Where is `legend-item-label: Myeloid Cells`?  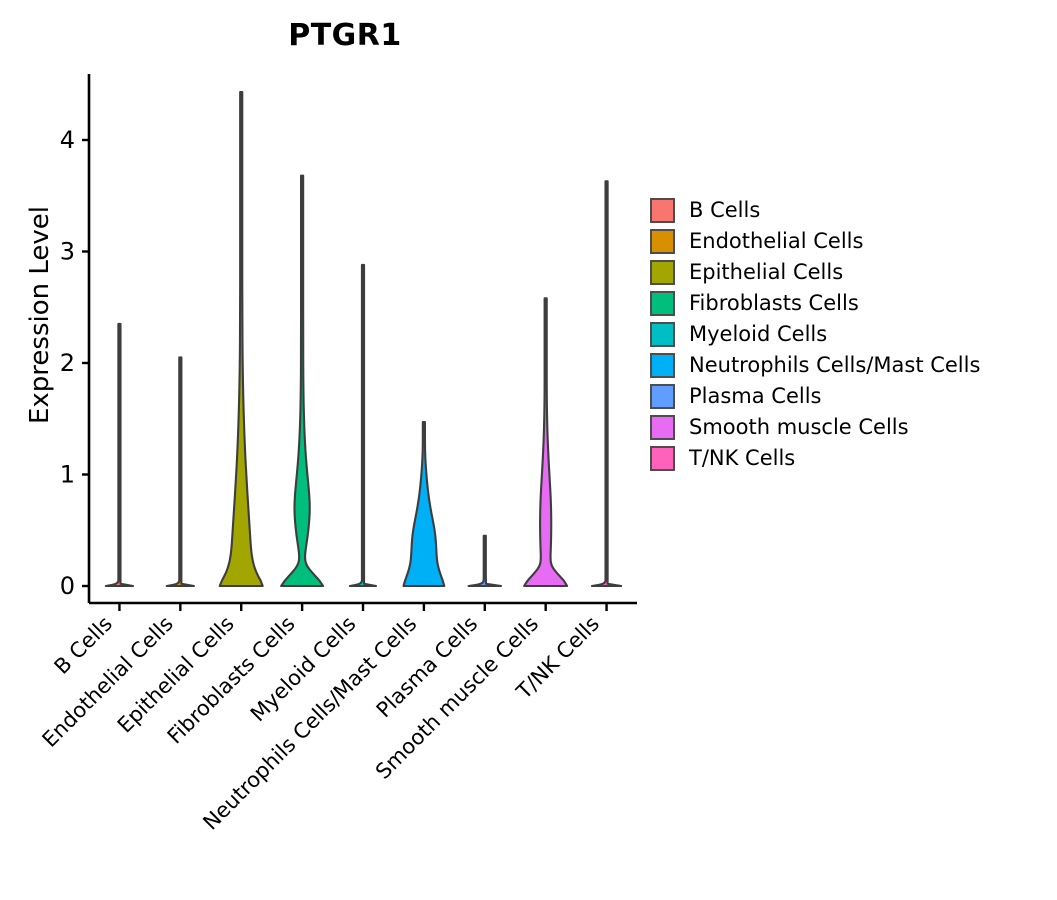
legend-item-label: Myeloid Cells is located at coordinates (758, 334).